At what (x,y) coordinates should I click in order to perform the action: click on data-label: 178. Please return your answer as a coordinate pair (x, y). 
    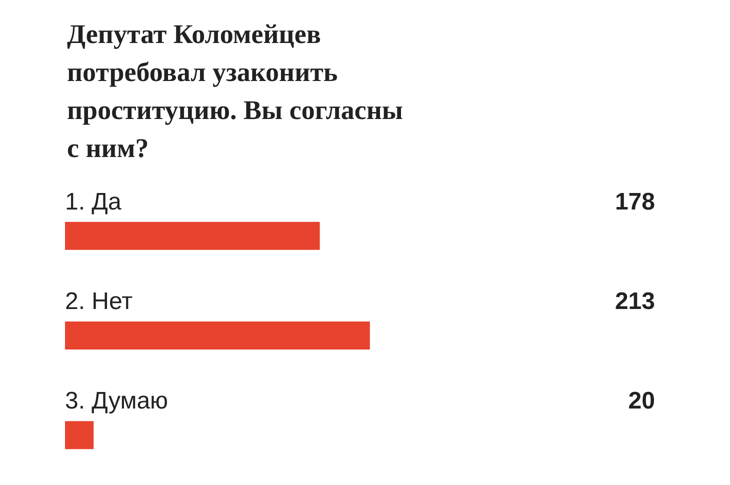
    Looking at the image, I should click on (634, 202).